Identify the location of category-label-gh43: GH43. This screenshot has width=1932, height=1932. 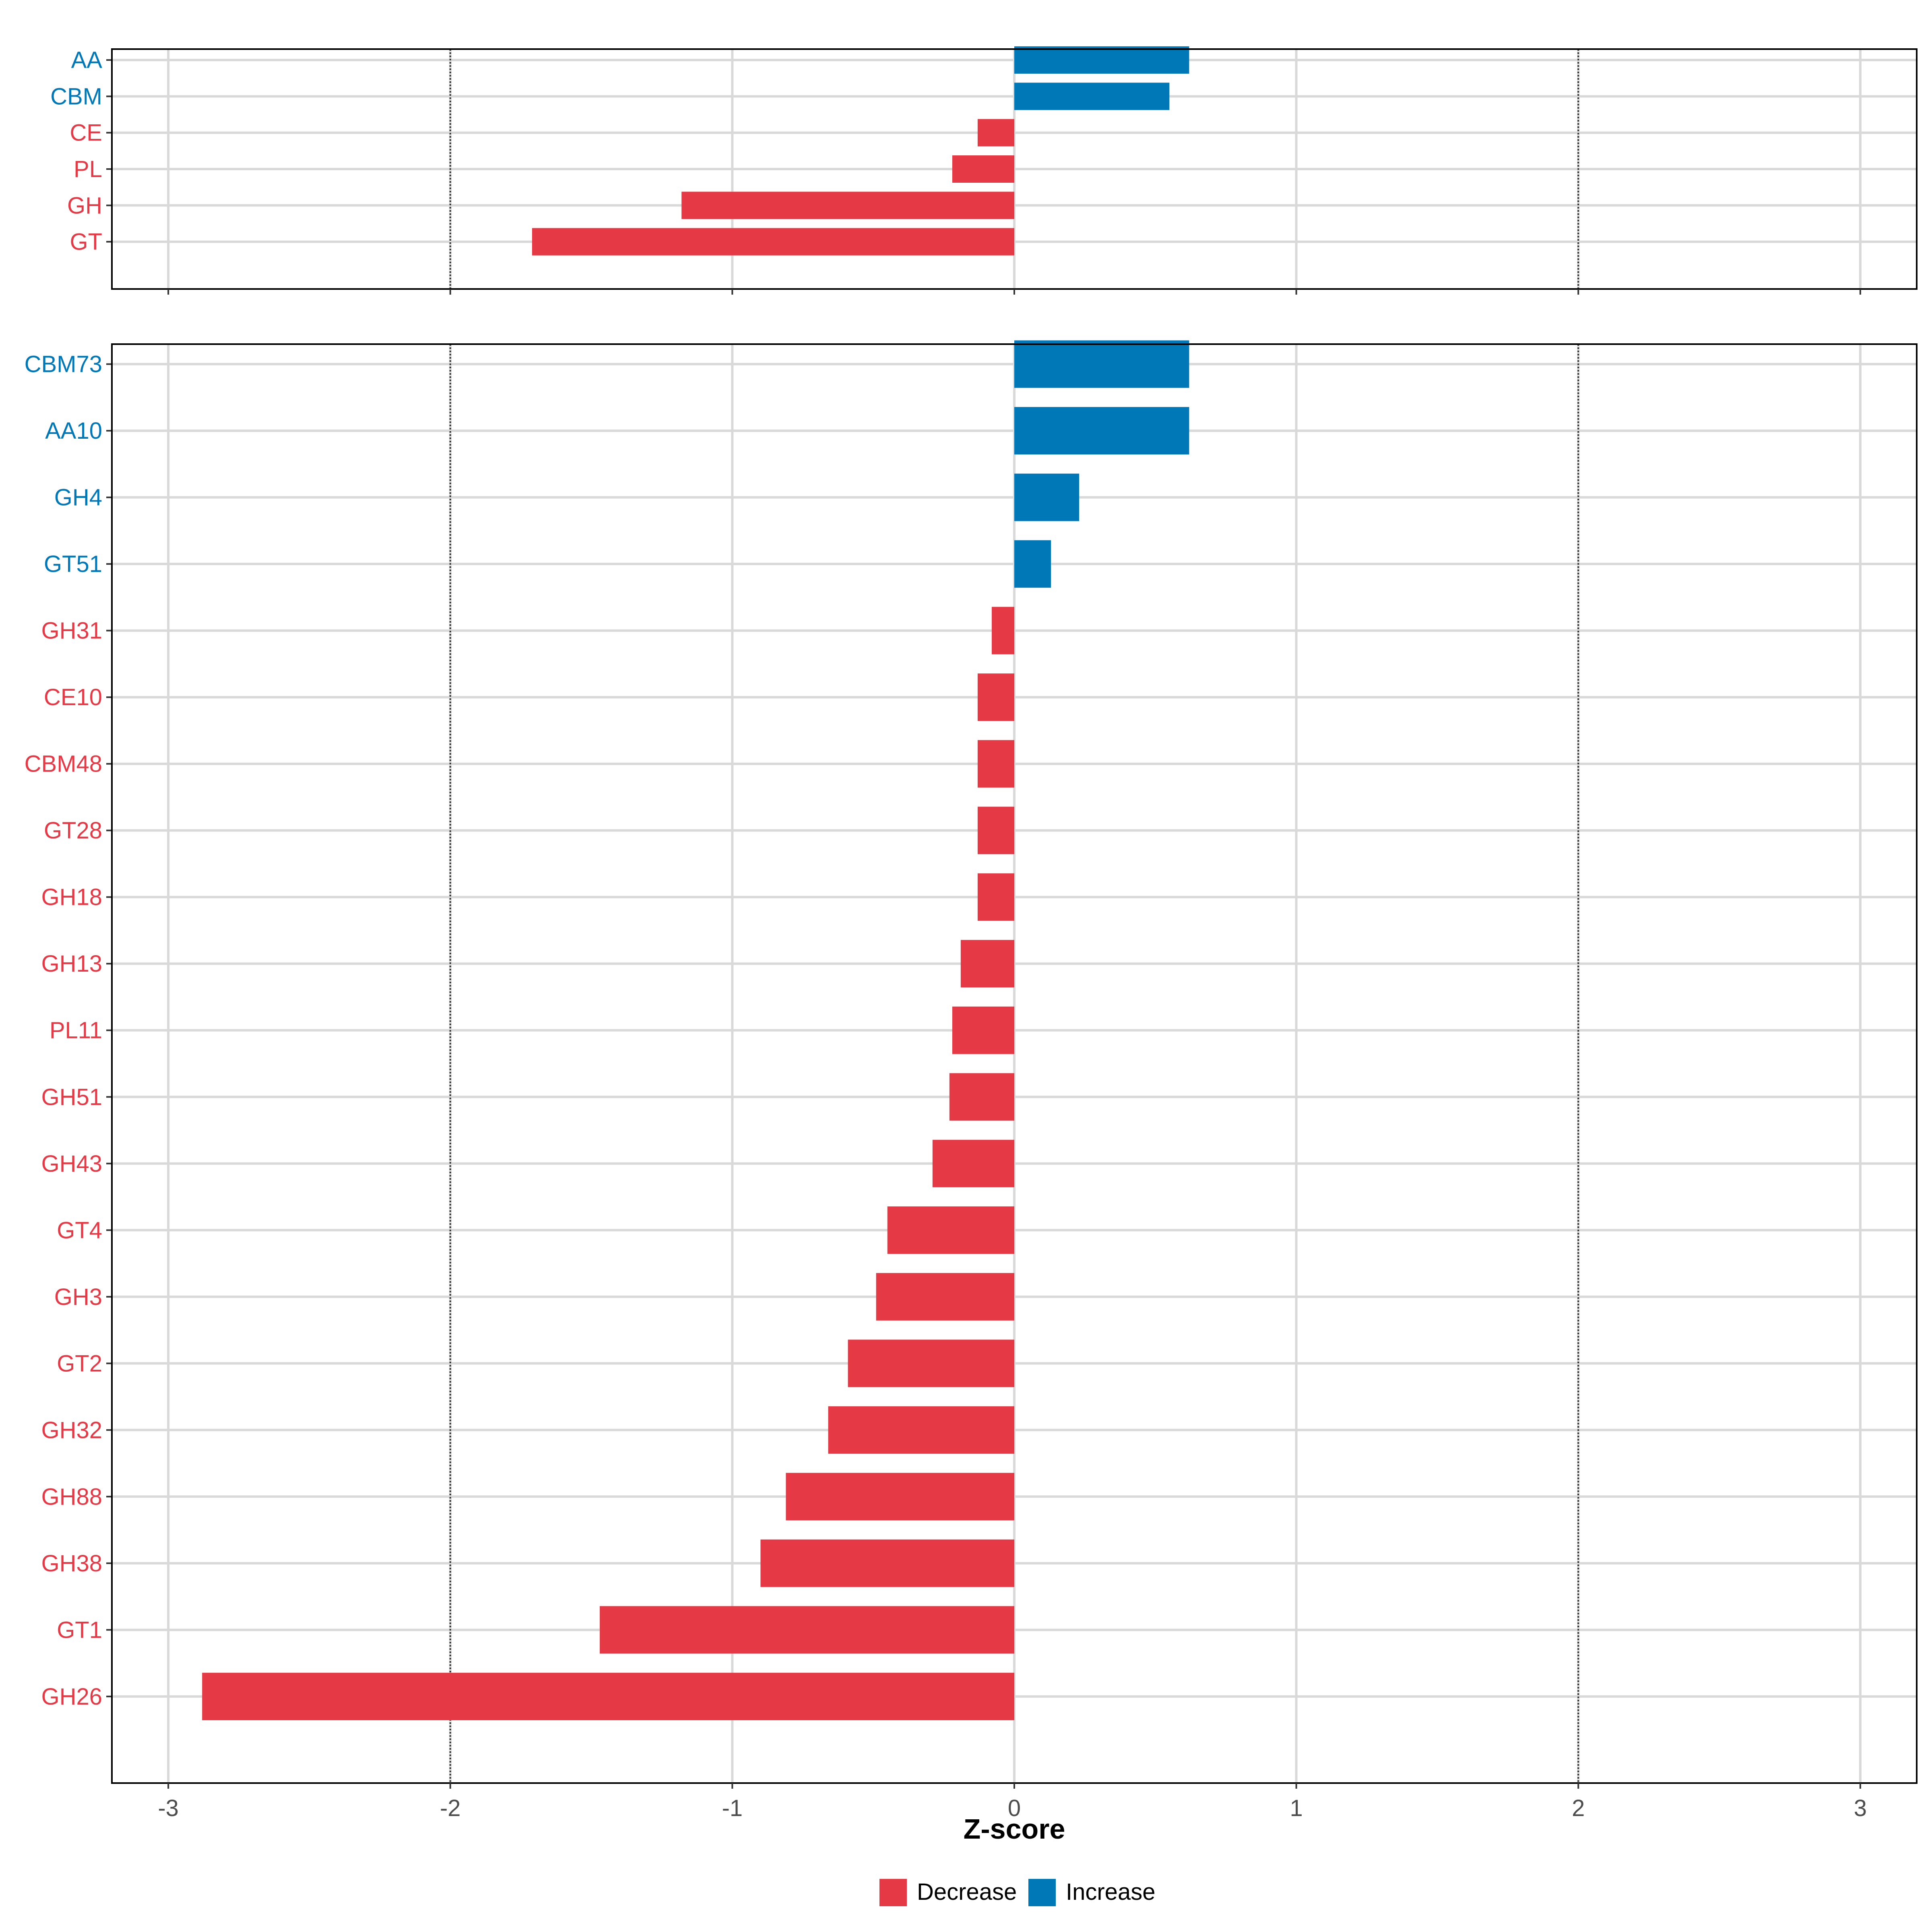
(71, 1164).